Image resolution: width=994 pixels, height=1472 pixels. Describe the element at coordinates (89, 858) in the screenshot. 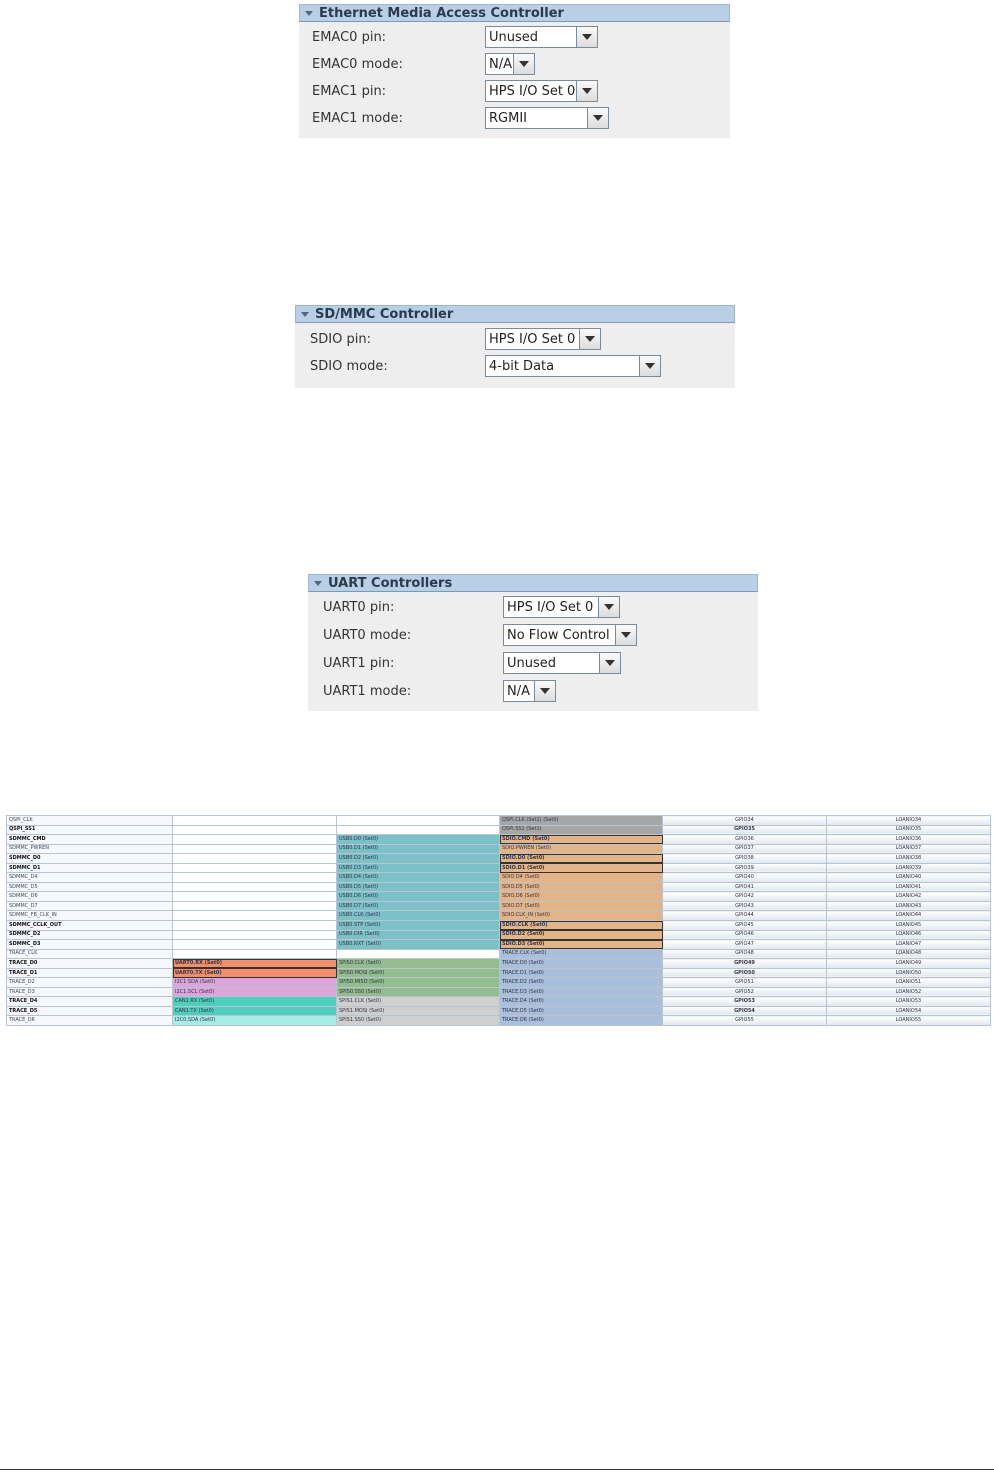

I see `pin-name-cell: SDMMC_D0` at that location.